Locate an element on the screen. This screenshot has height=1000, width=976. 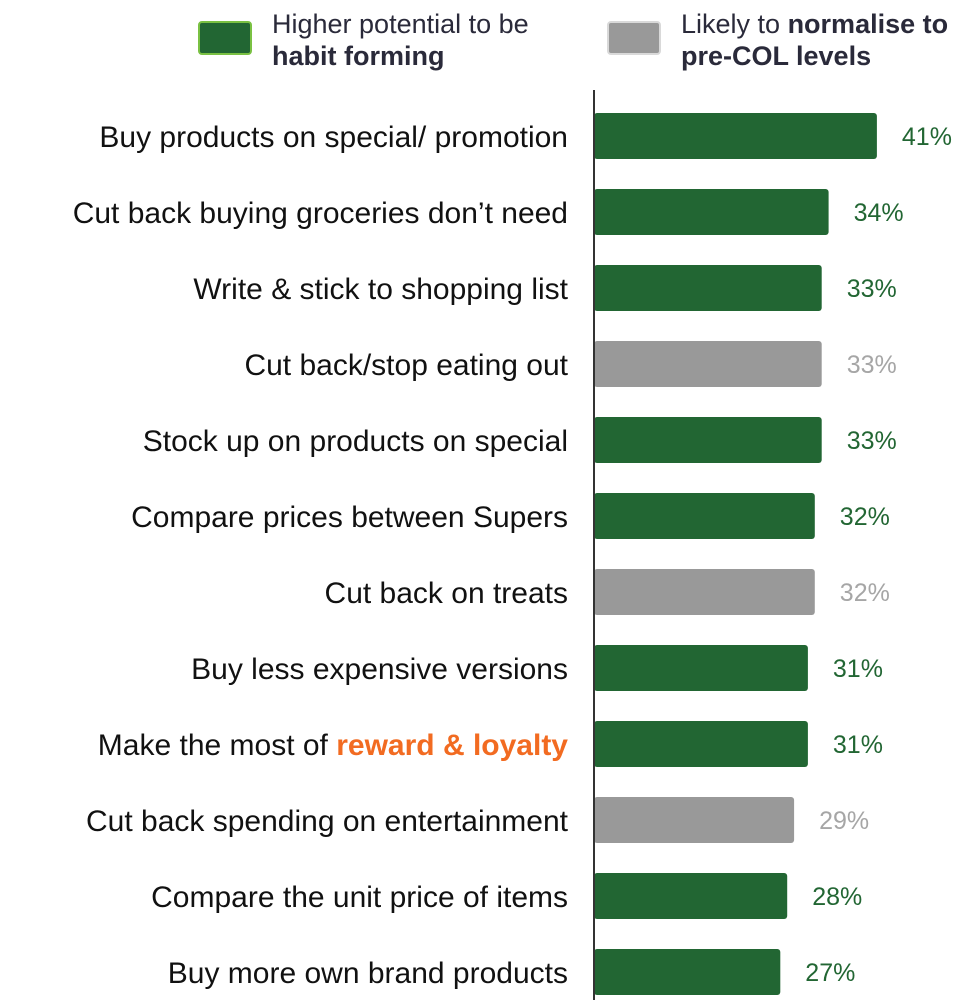
value-label-10: 29% is located at coordinates (844, 821).